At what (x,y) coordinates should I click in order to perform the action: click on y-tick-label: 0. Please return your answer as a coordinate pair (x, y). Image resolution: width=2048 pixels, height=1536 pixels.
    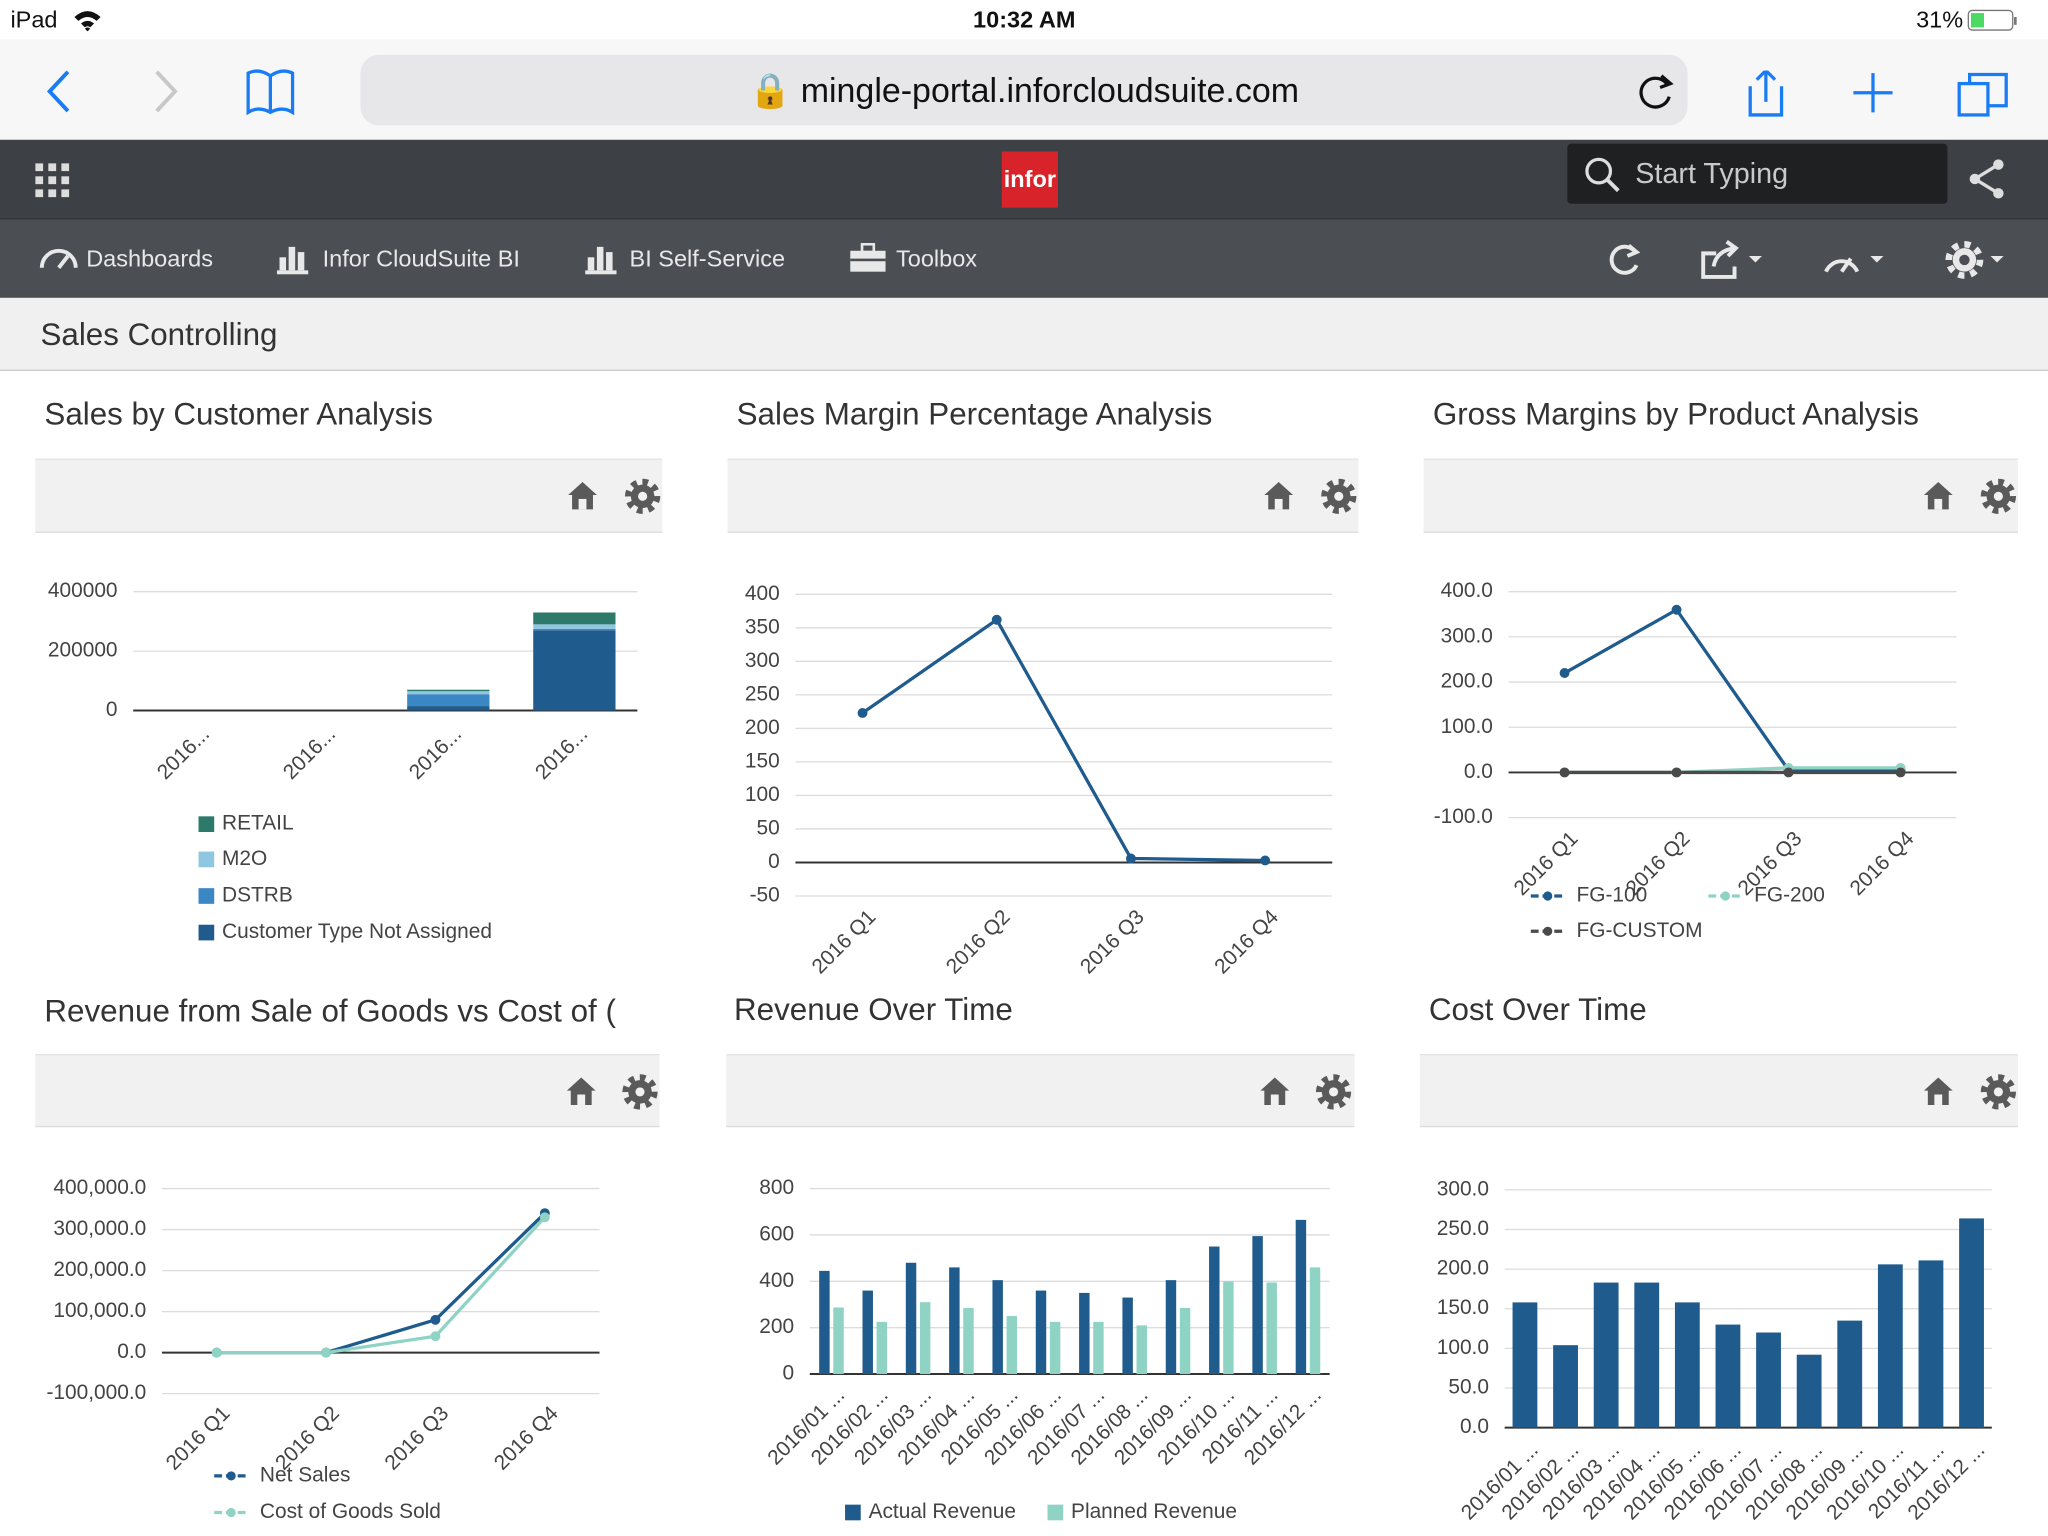
    Looking at the image, I should click on (788, 1373).